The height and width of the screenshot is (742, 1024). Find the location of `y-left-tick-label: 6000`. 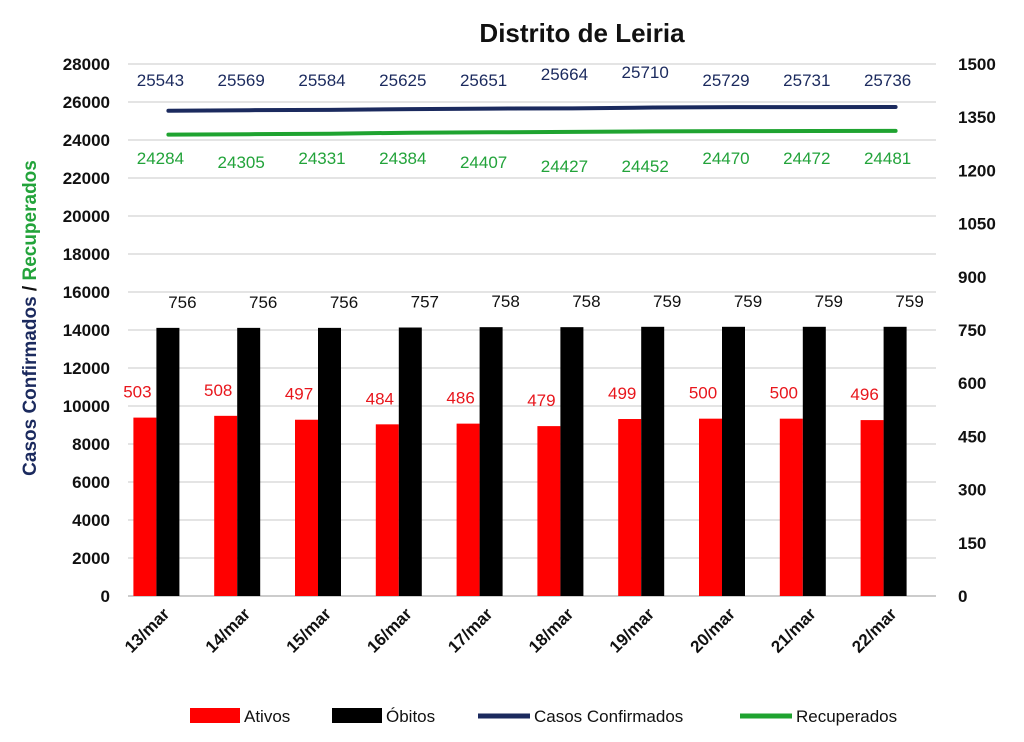

y-left-tick-label: 6000 is located at coordinates (91, 482).